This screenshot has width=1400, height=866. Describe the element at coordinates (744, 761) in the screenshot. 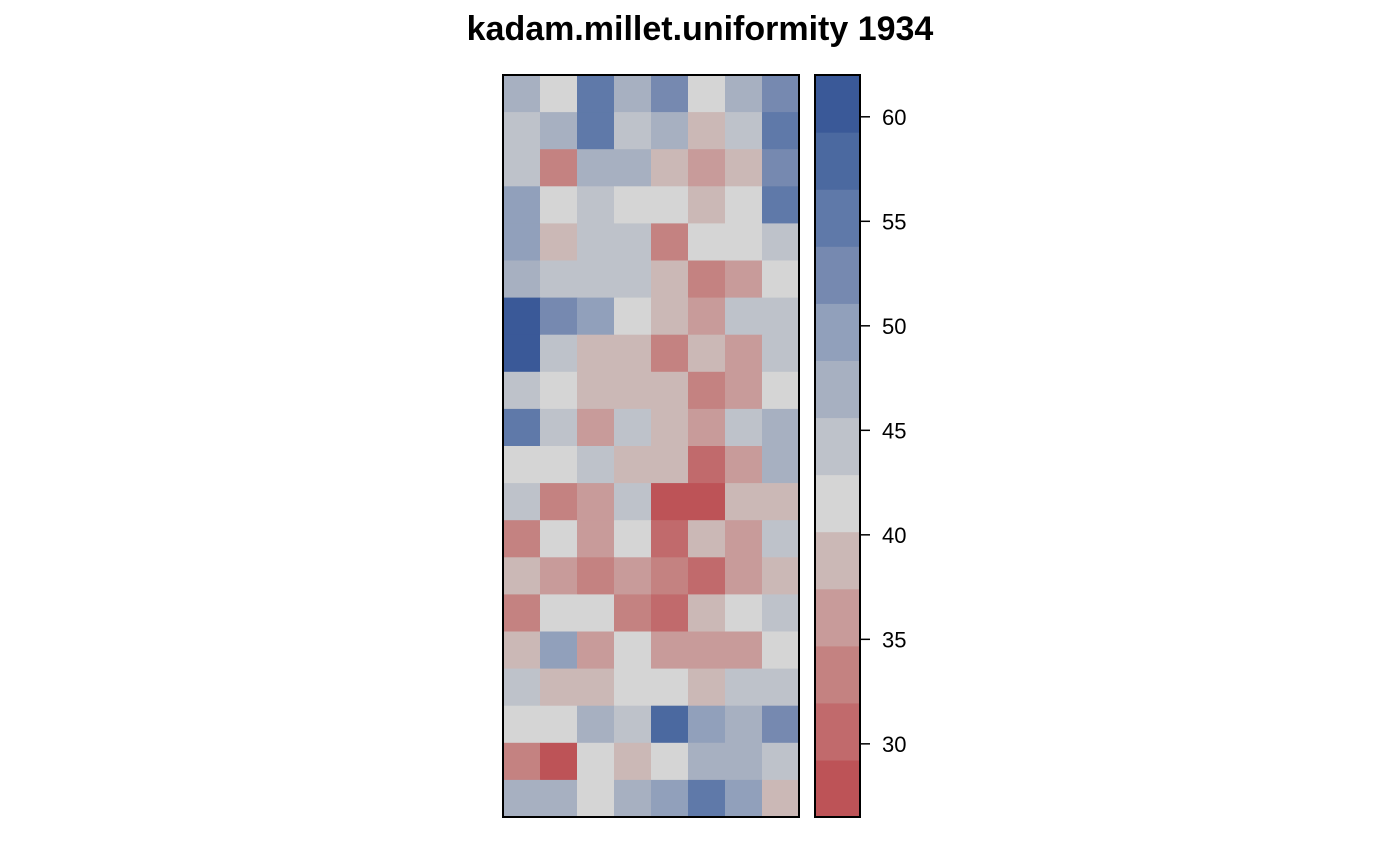

I see `heatmap-cell-r19-c7` at that location.